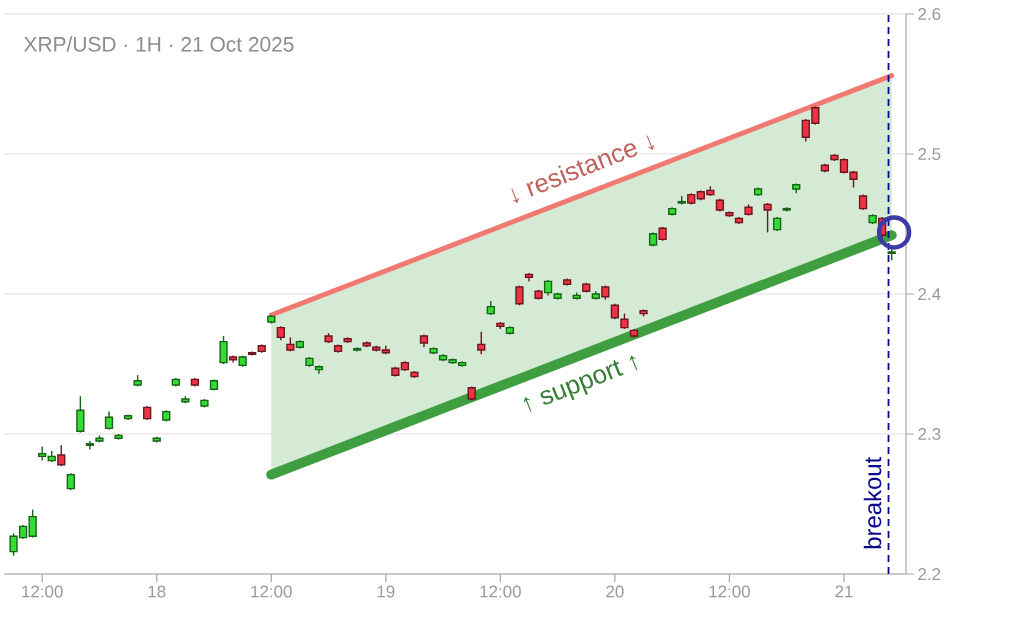 This screenshot has height=632, width=1024. What do you see at coordinates (157, 591) in the screenshot?
I see `x-tick-label: 18` at bounding box center [157, 591].